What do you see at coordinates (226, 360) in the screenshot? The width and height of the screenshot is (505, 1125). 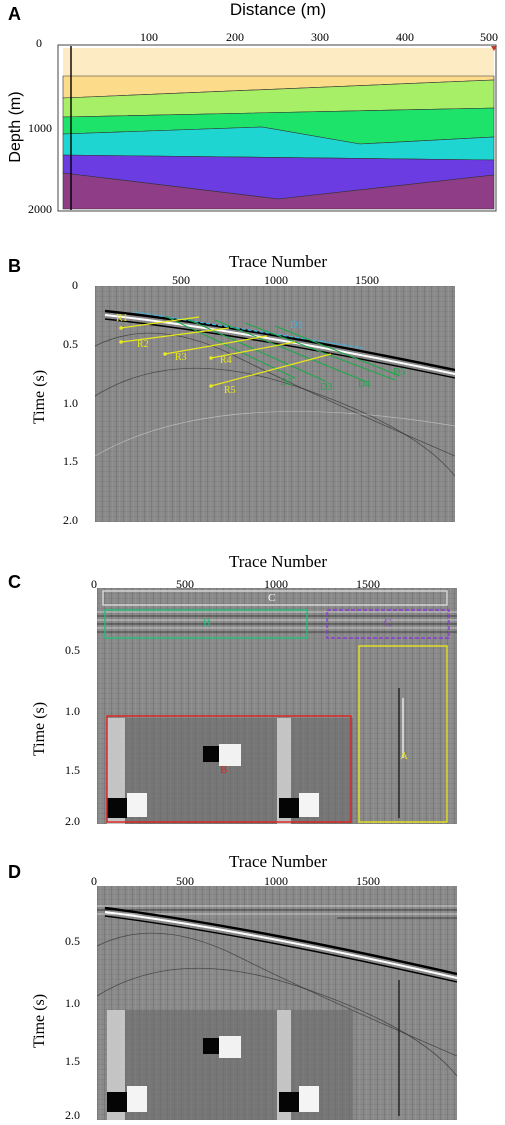 I see `label-r4: R4` at bounding box center [226, 360].